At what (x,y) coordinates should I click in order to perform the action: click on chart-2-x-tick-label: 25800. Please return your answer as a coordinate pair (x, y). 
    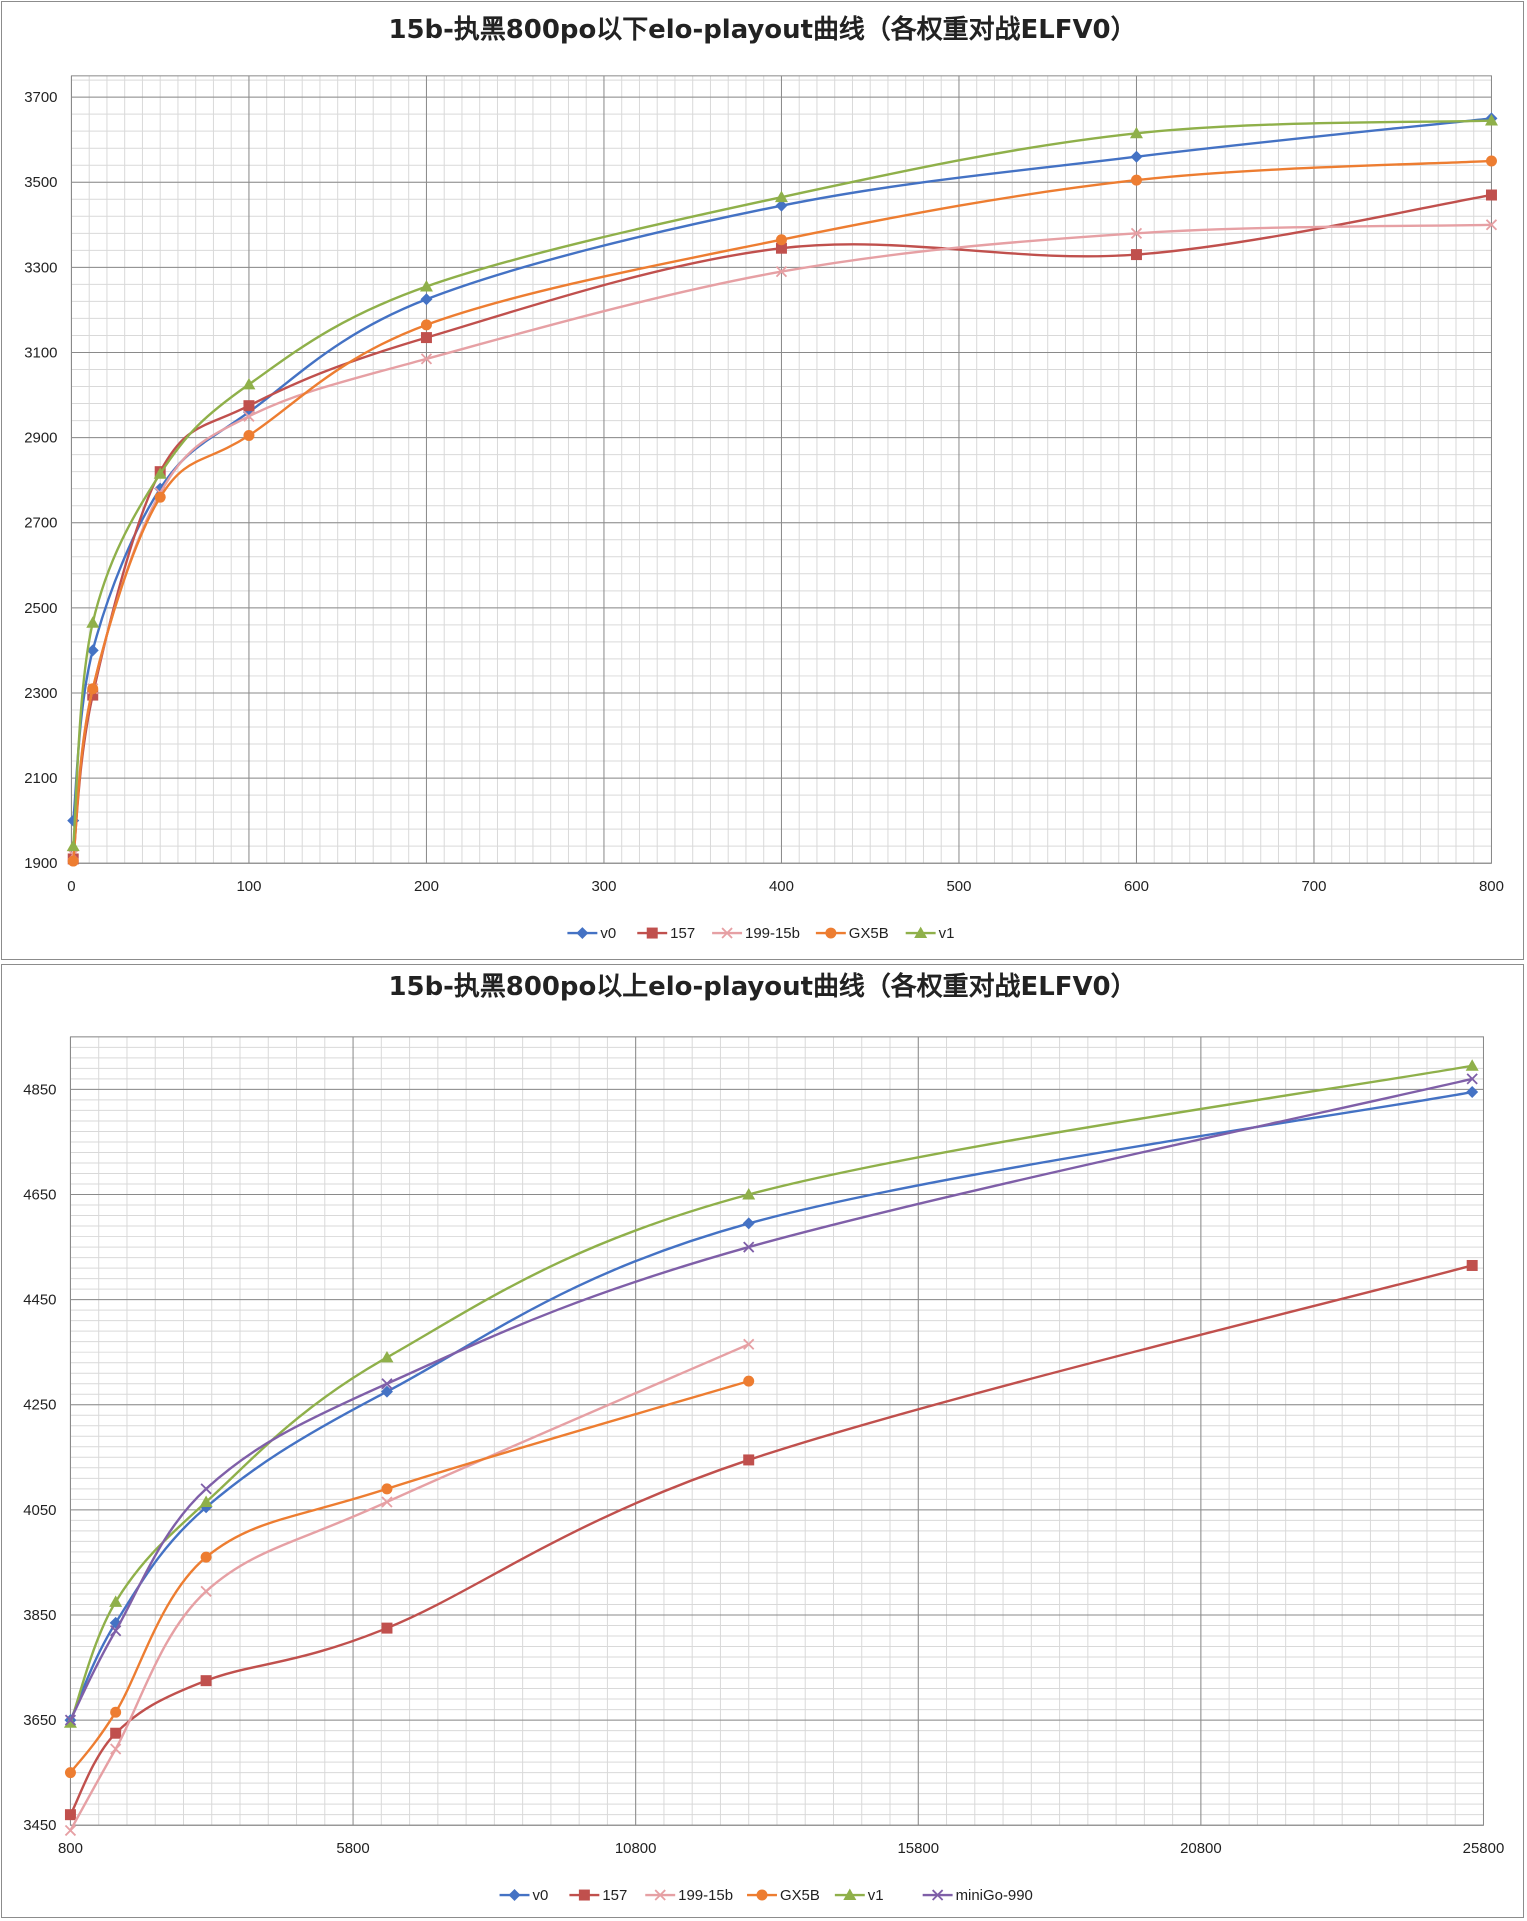
    Looking at the image, I should click on (1484, 1848).